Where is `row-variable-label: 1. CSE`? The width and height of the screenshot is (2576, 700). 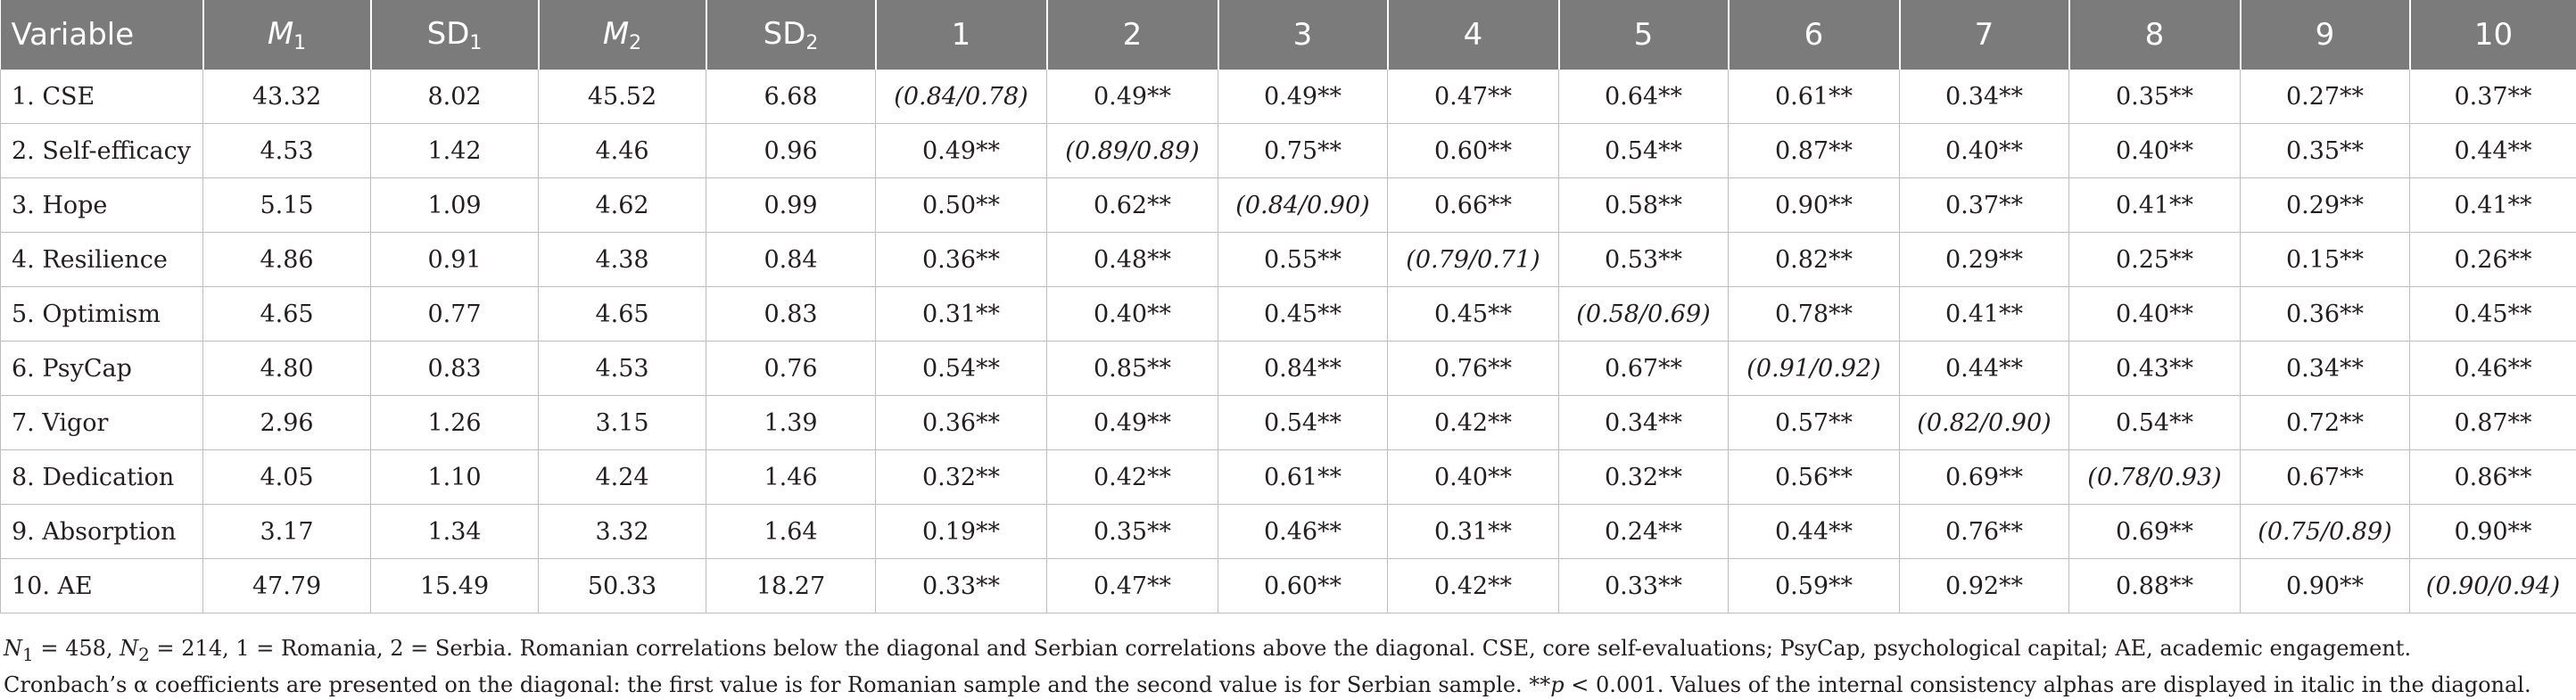
row-variable-label: 1. CSE is located at coordinates (102, 97).